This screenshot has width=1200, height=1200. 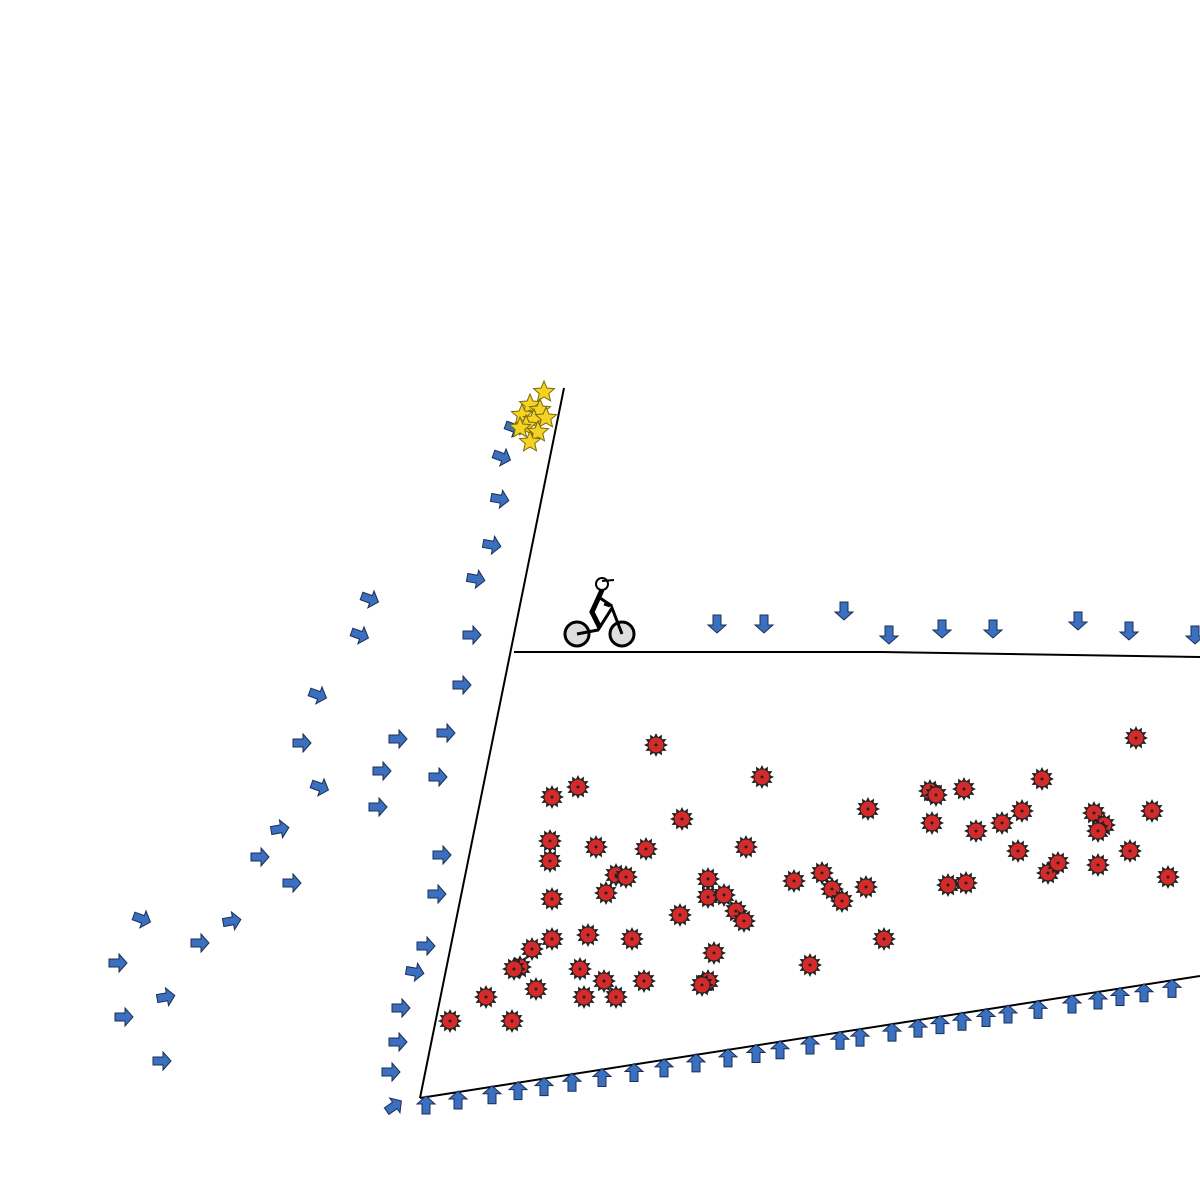 What do you see at coordinates (530, 440) in the screenshot?
I see `goal-star` at bounding box center [530, 440].